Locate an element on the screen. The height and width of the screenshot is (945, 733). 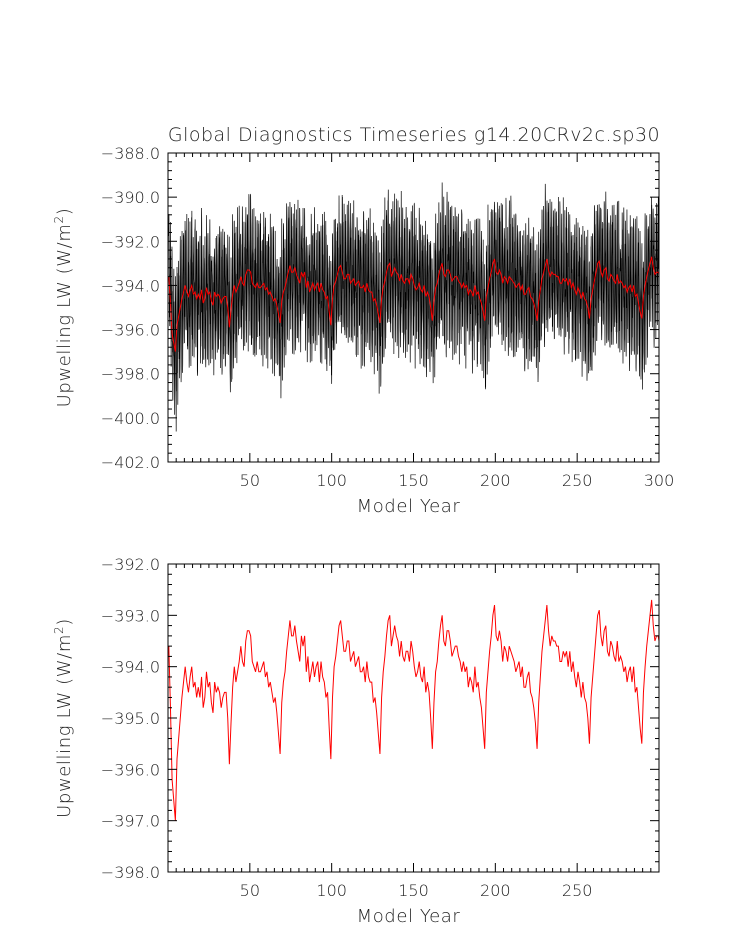
y-tick-label: −388.0 is located at coordinates (130, 153).